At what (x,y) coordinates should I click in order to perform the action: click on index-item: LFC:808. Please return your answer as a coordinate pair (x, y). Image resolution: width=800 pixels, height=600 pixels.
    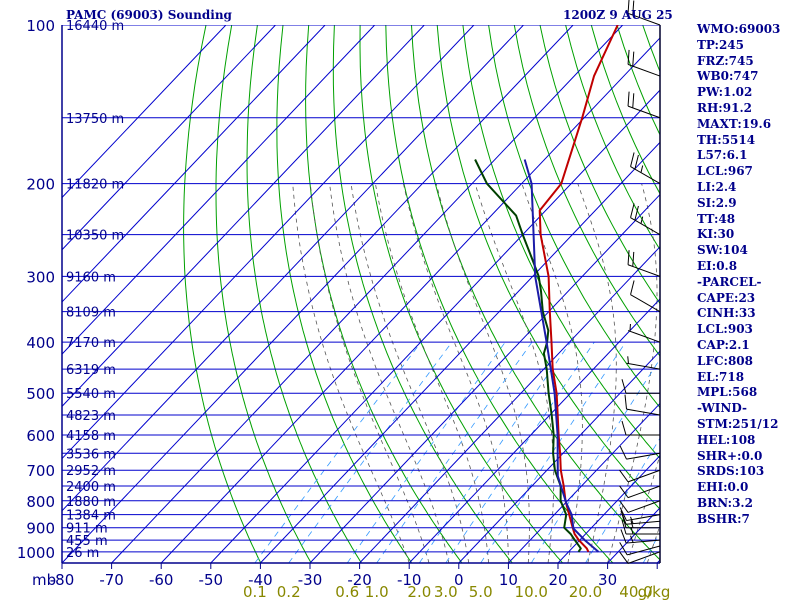
    Looking at the image, I should click on (725, 360).